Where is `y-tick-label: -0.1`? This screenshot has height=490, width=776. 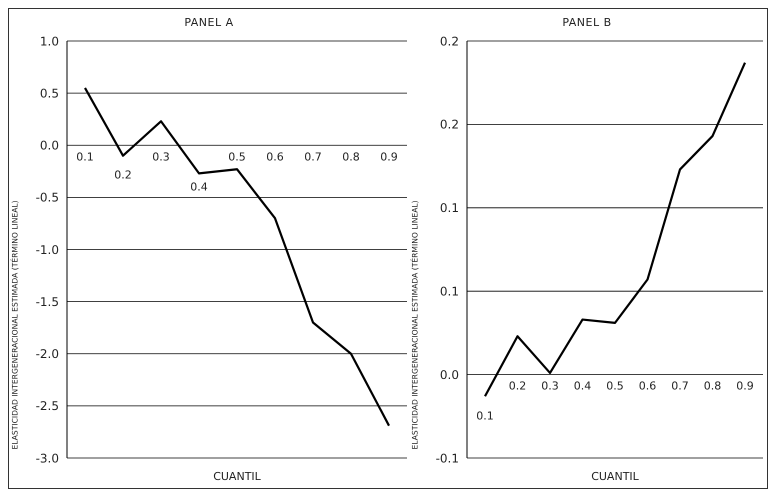
y-tick-label: -0.1 is located at coordinates (447, 458).